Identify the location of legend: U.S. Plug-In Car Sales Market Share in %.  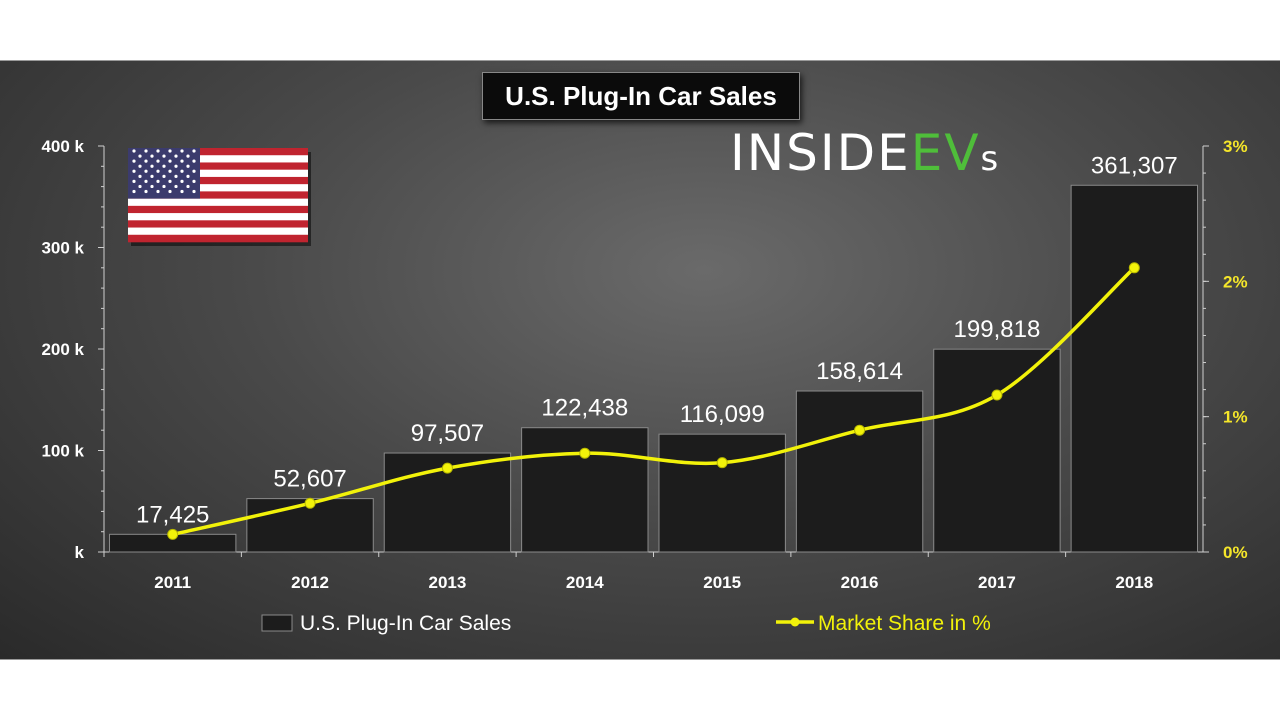
(626, 623).